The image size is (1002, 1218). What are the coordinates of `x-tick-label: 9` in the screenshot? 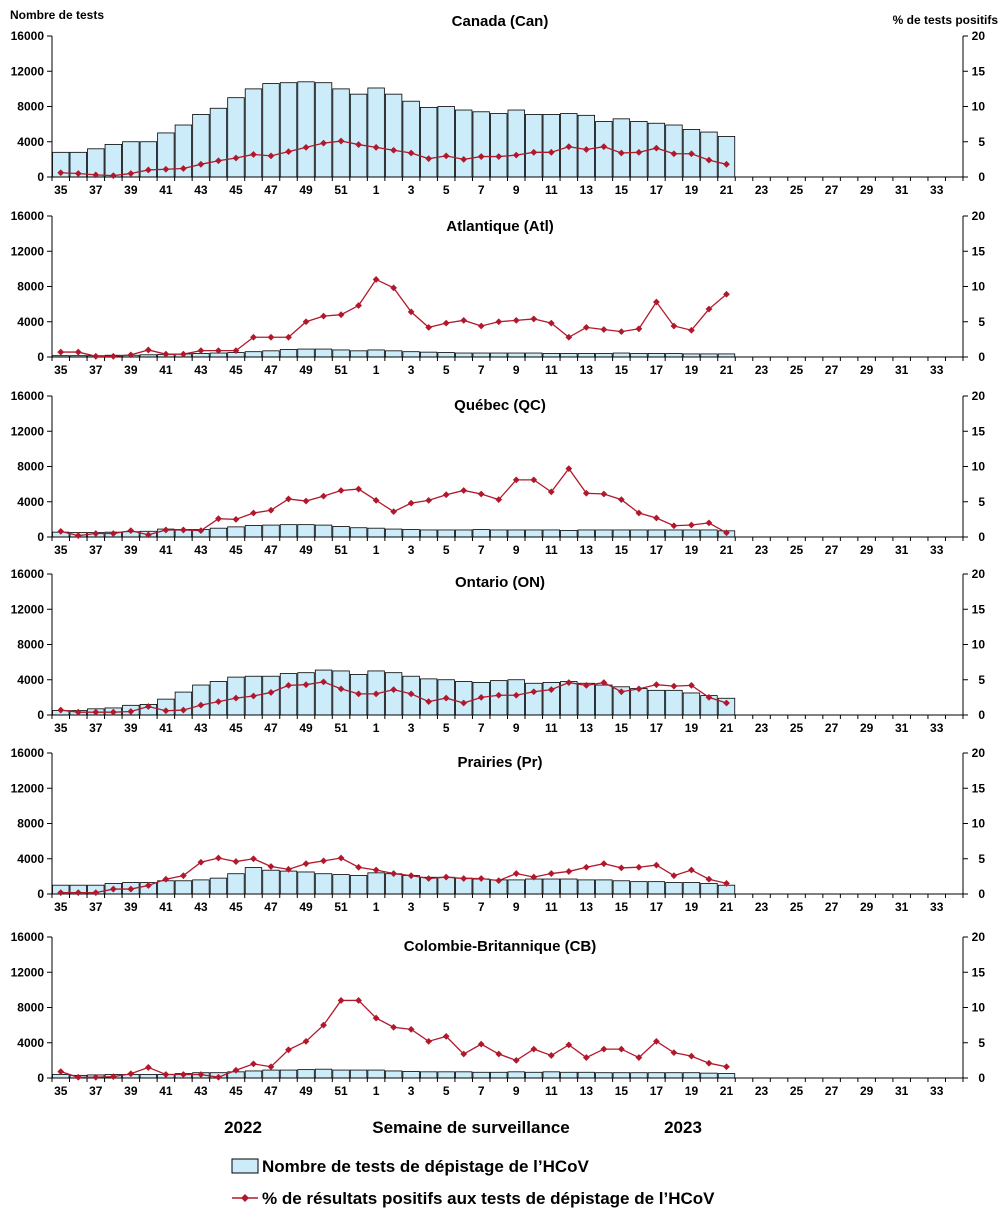 It's located at (516, 190).